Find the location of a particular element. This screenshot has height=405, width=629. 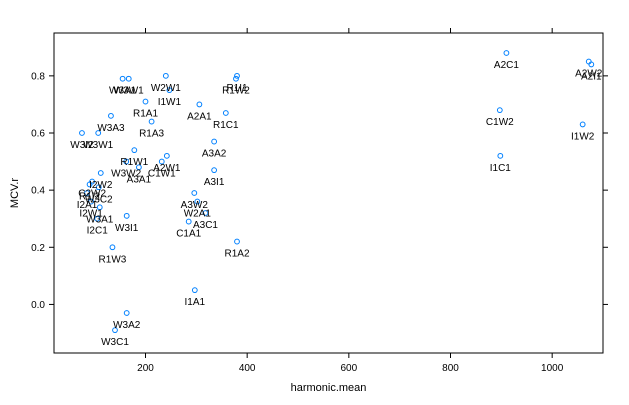

data-label: W2W1 is located at coordinates (166, 88).